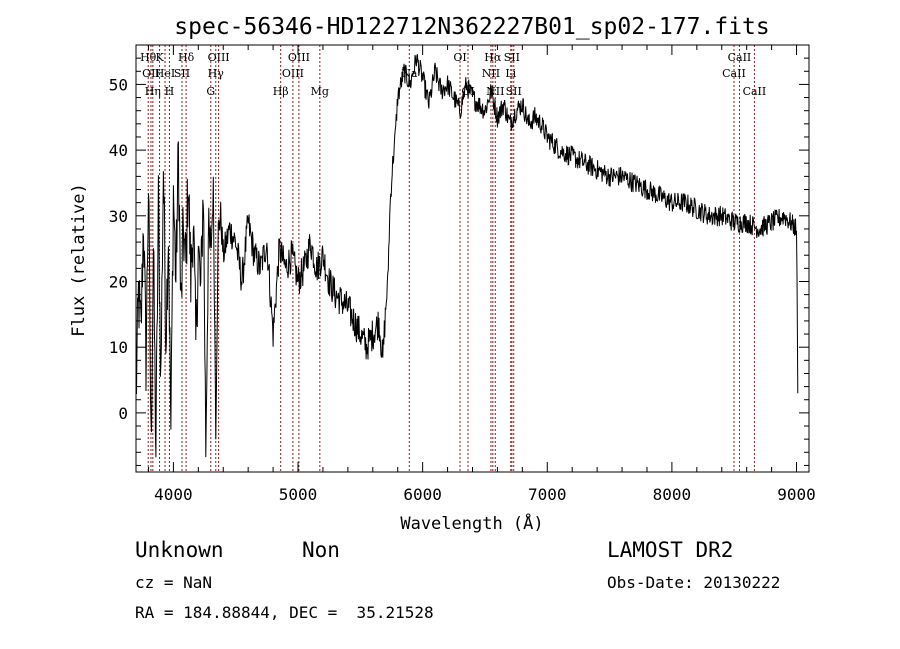 This screenshot has height=649, width=900. What do you see at coordinates (210, 91) in the screenshot?
I see `line-marker-label-8: G` at bounding box center [210, 91].